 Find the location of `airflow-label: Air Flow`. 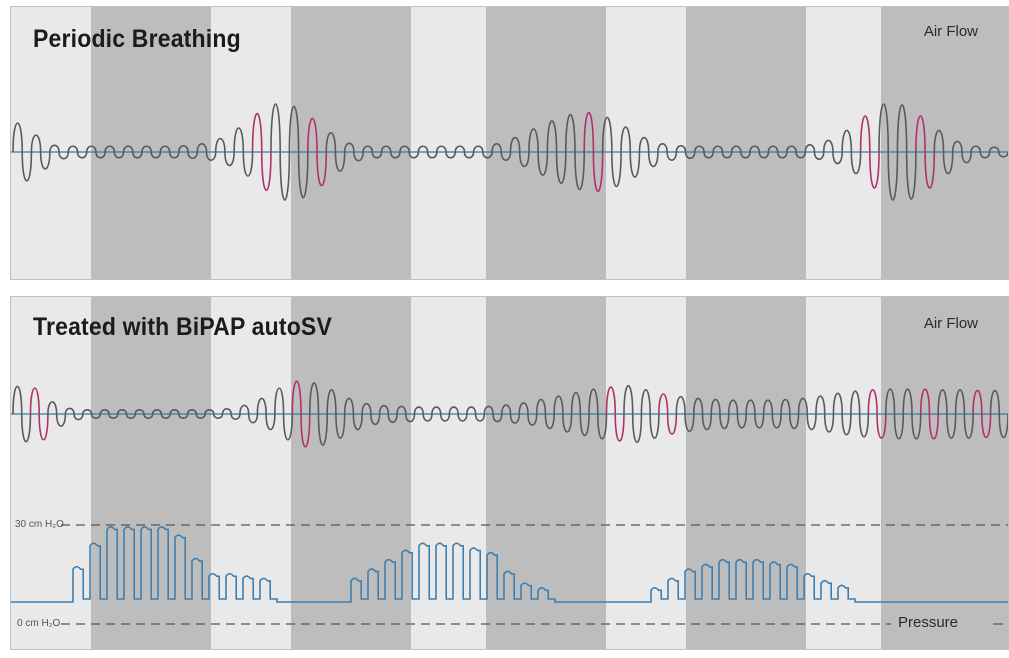

airflow-label: Air Flow is located at coordinates (950, 323).